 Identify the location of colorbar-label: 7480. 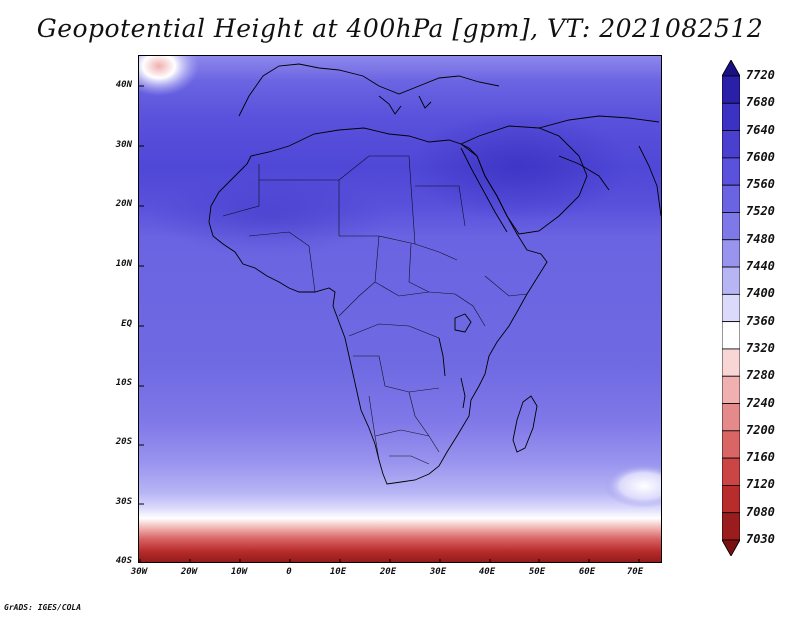
(760, 238).